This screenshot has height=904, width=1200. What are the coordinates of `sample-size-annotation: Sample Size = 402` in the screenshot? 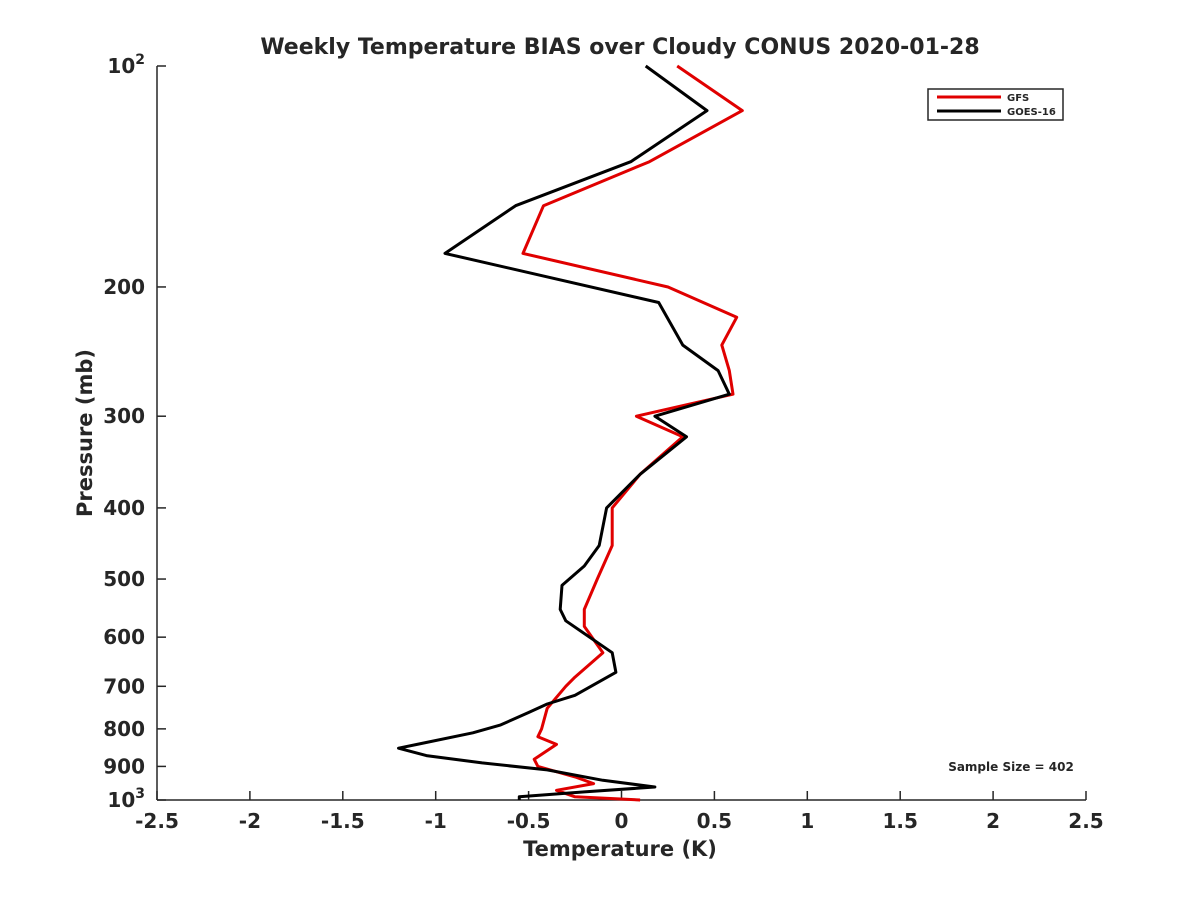 It's located at (1011, 767).